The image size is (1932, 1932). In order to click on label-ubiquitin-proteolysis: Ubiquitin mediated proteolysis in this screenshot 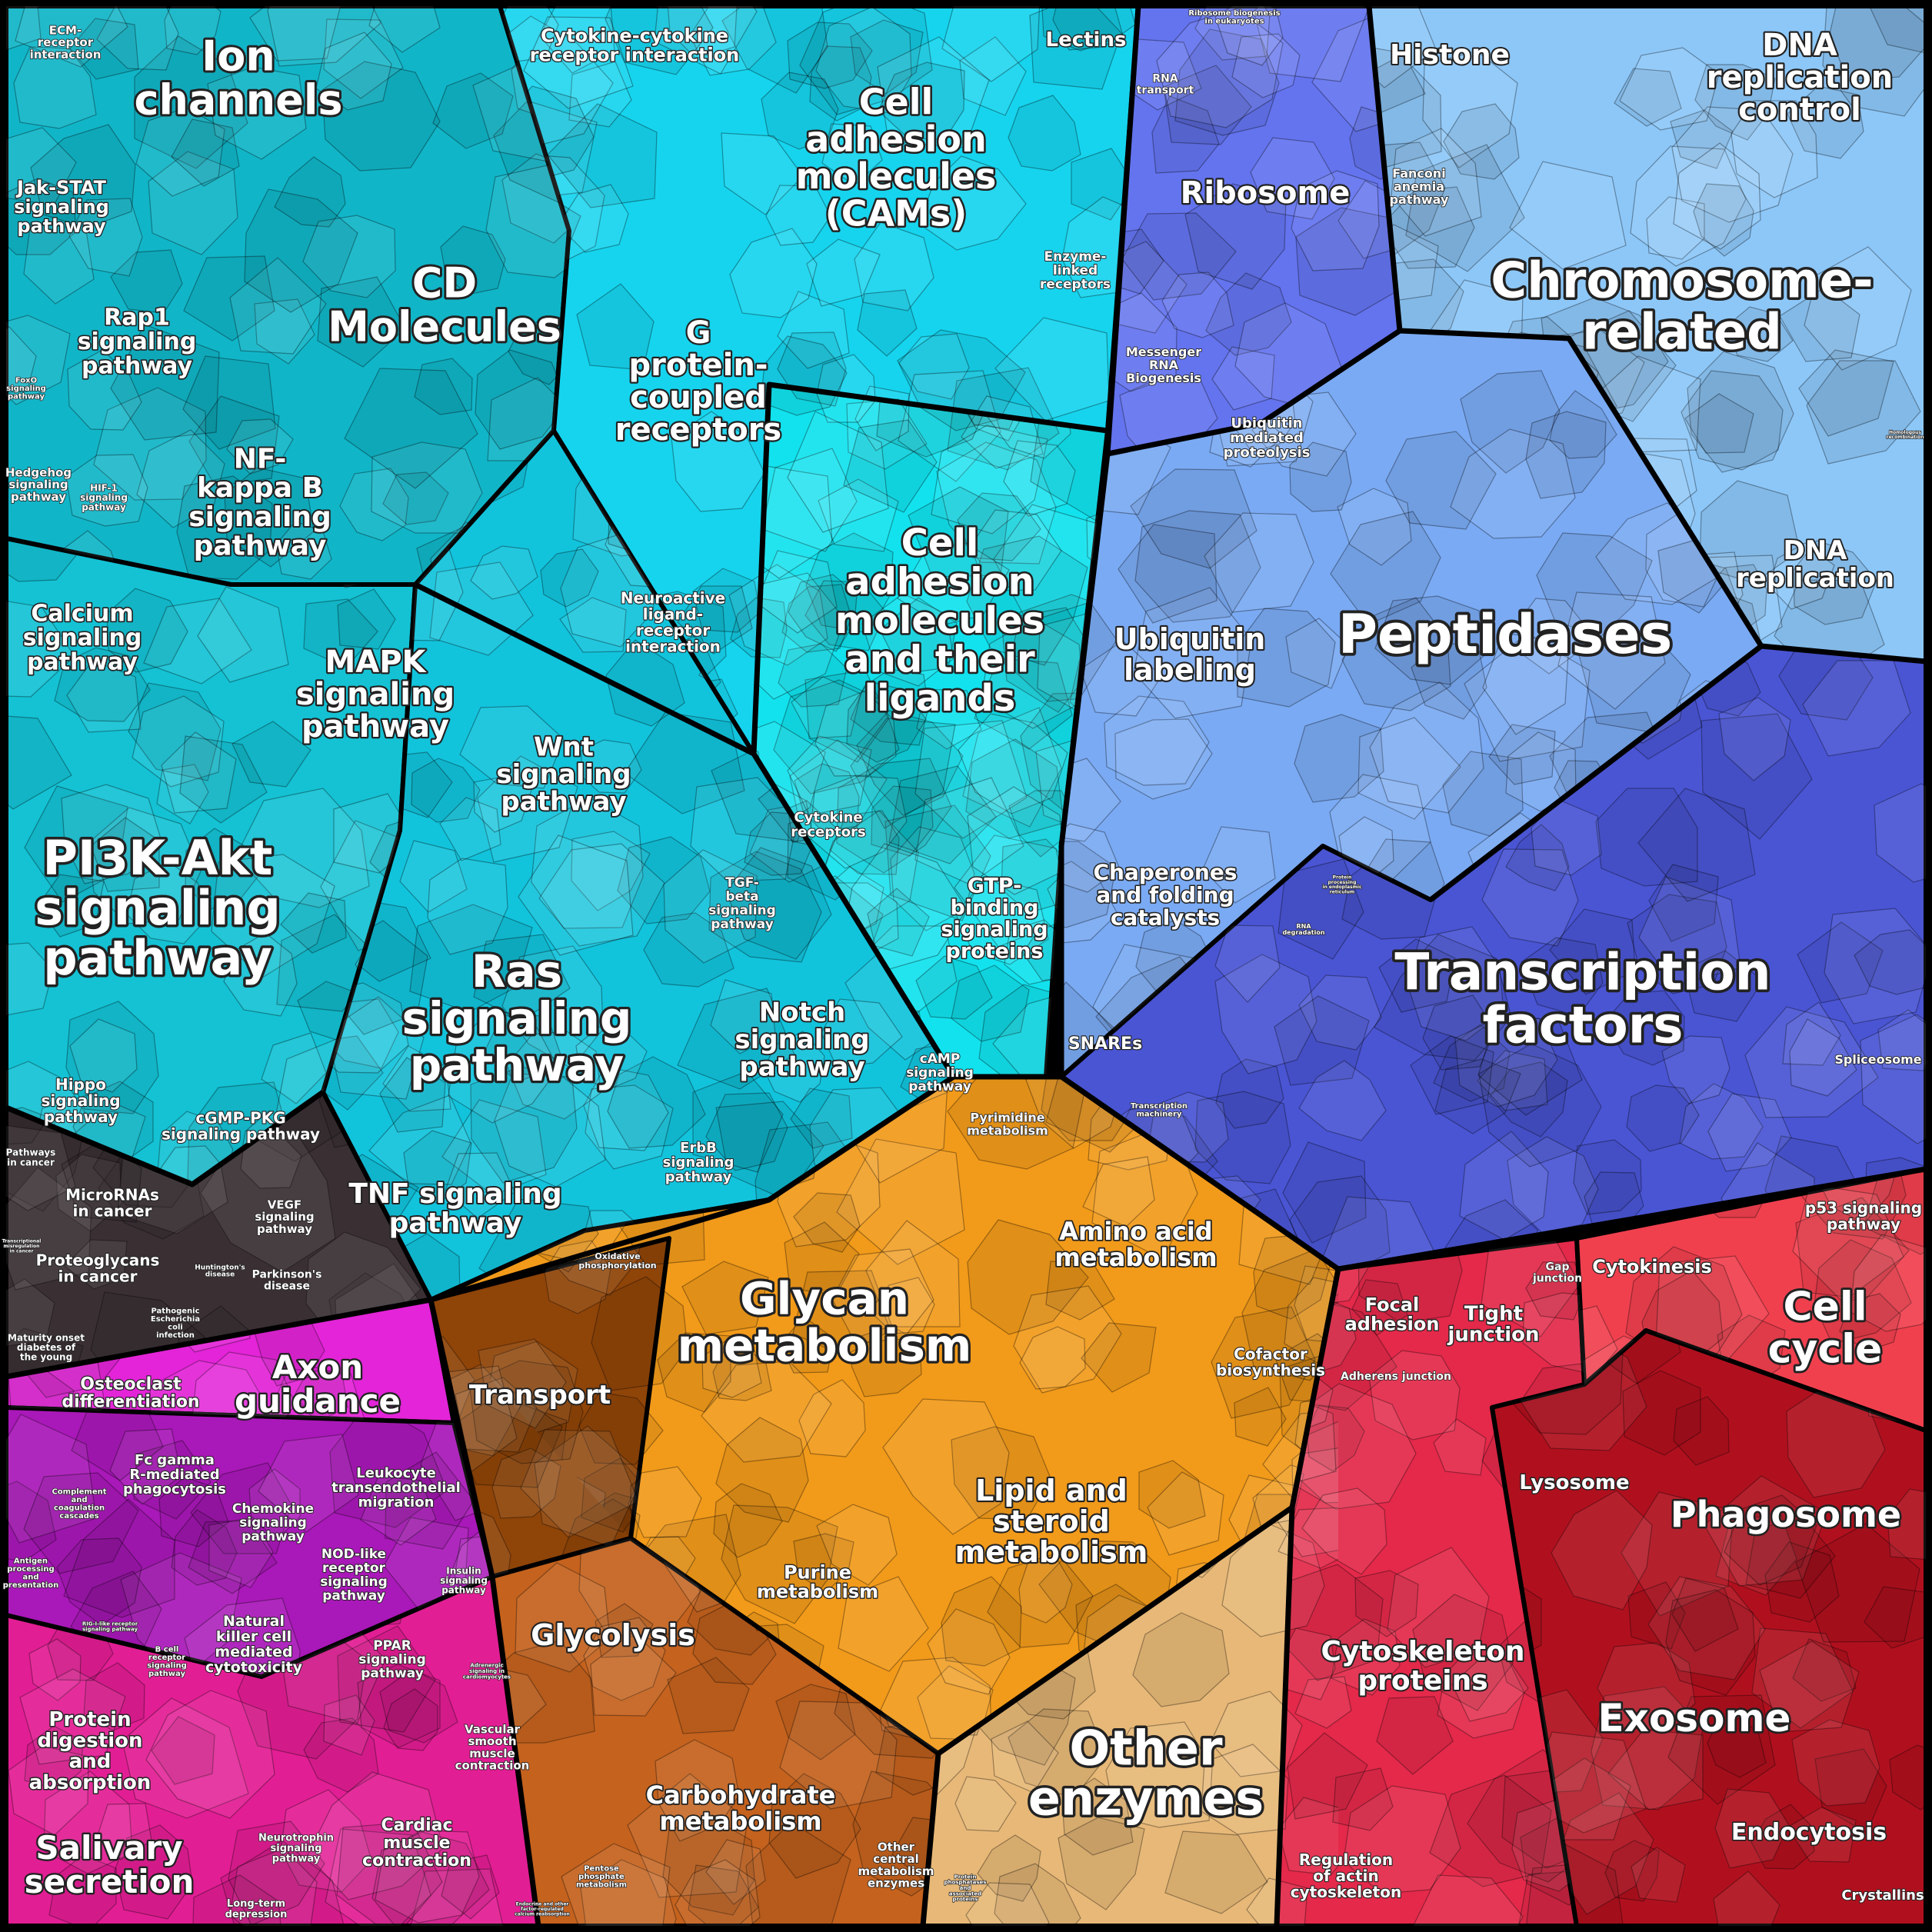, I will do `click(1267, 438)`.